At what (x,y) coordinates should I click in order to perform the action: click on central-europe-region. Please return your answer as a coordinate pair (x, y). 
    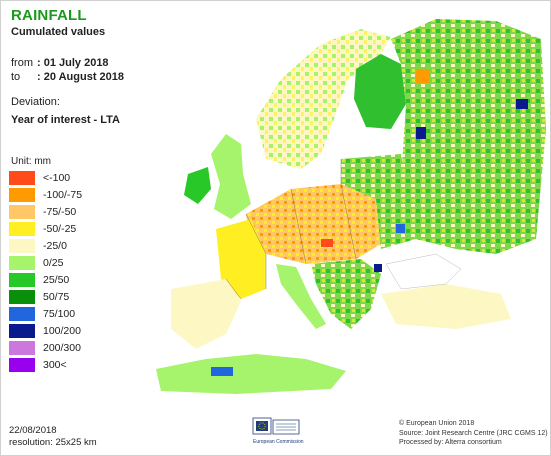
    Looking at the image, I should click on (313, 224).